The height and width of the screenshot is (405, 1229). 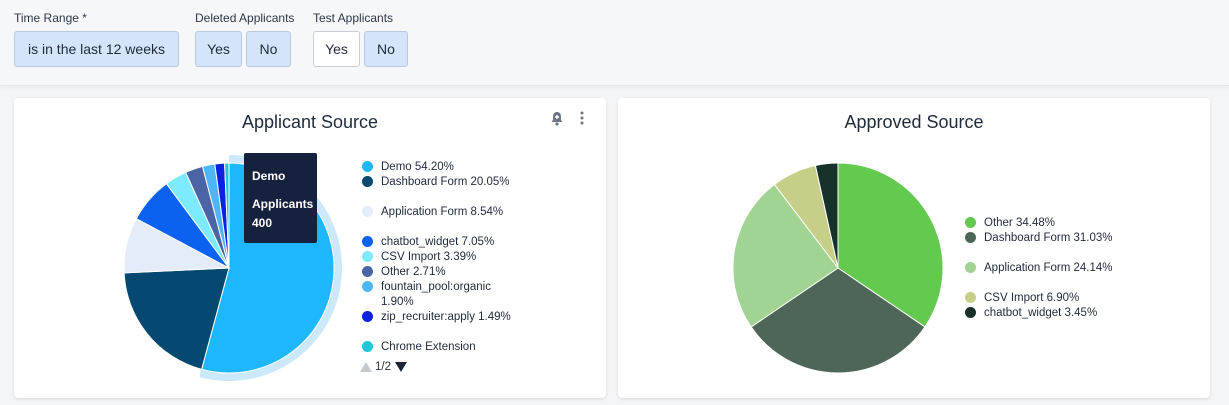 I want to click on approved-source-pie, so click(x=838, y=268).